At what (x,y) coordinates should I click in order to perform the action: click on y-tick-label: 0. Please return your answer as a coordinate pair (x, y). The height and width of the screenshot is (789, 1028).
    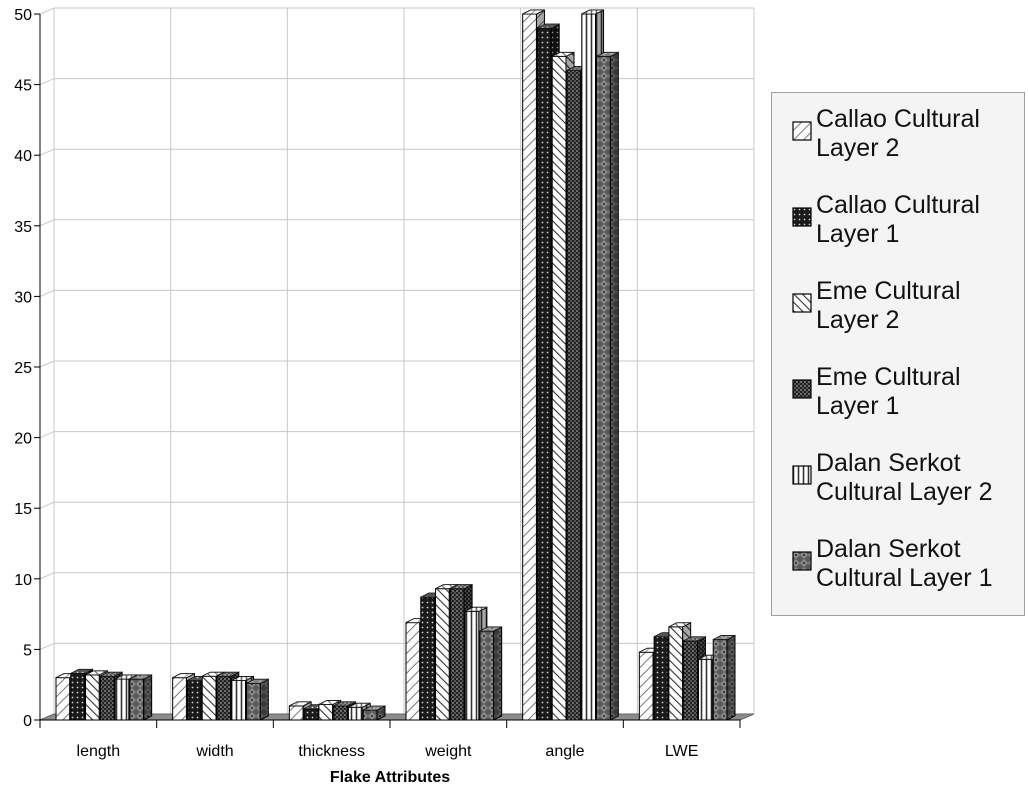
    Looking at the image, I should click on (27, 721).